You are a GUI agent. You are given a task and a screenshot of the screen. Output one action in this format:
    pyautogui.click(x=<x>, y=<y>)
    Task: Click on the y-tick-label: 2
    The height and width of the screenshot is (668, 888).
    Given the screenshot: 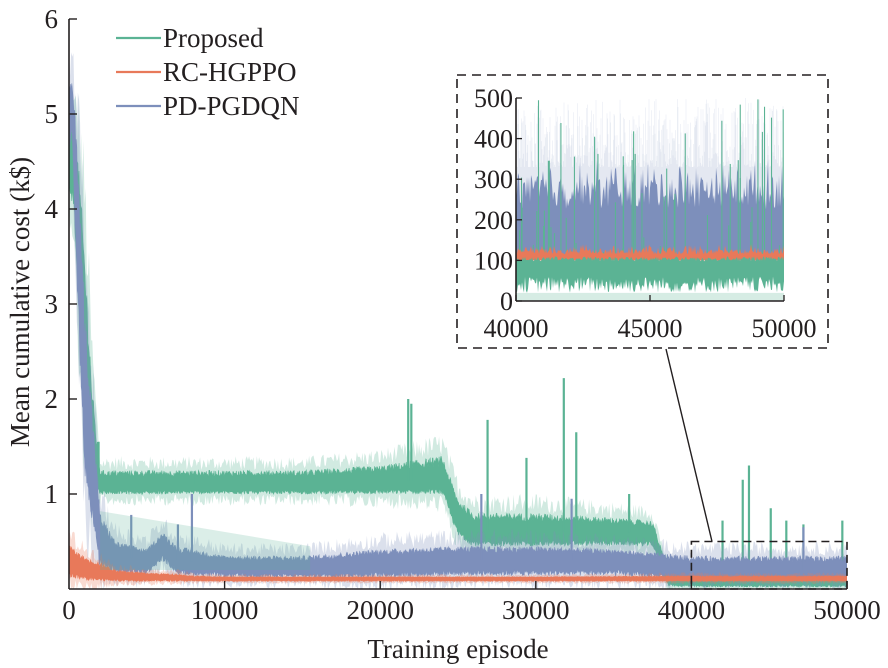 What is the action you would take?
    pyautogui.click(x=52, y=399)
    